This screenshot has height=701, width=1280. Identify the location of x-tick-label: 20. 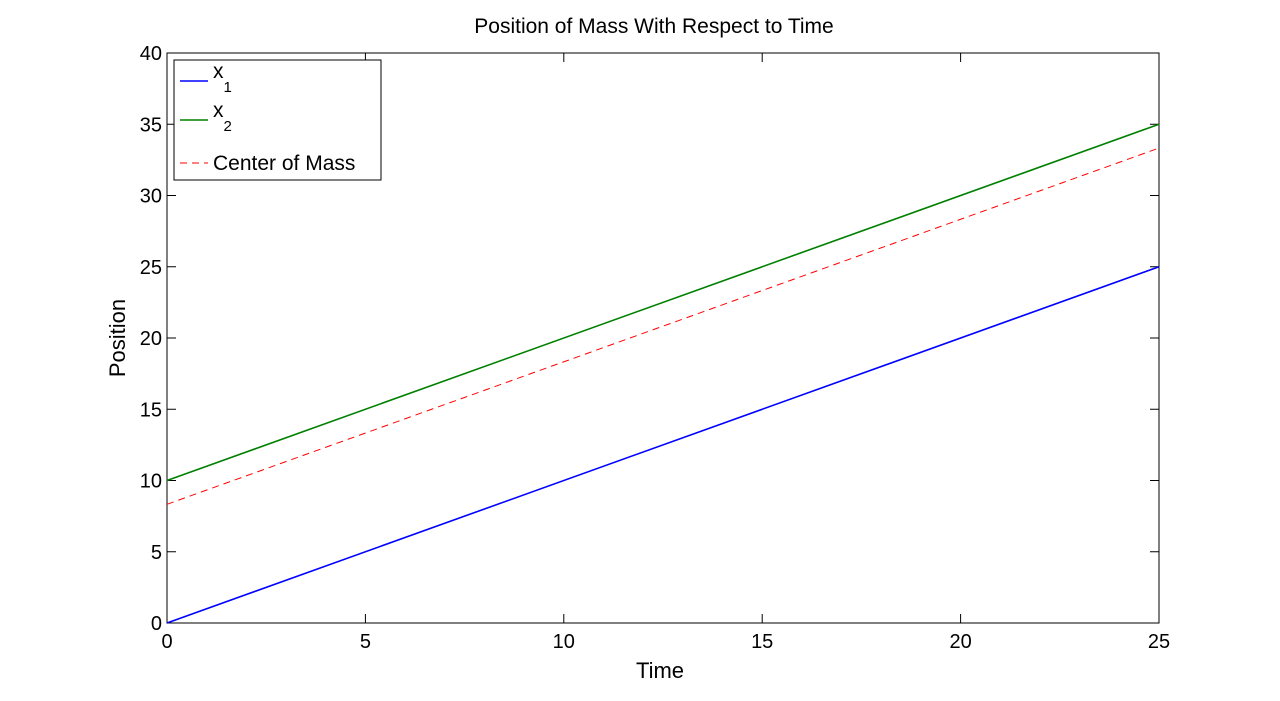
(960, 642).